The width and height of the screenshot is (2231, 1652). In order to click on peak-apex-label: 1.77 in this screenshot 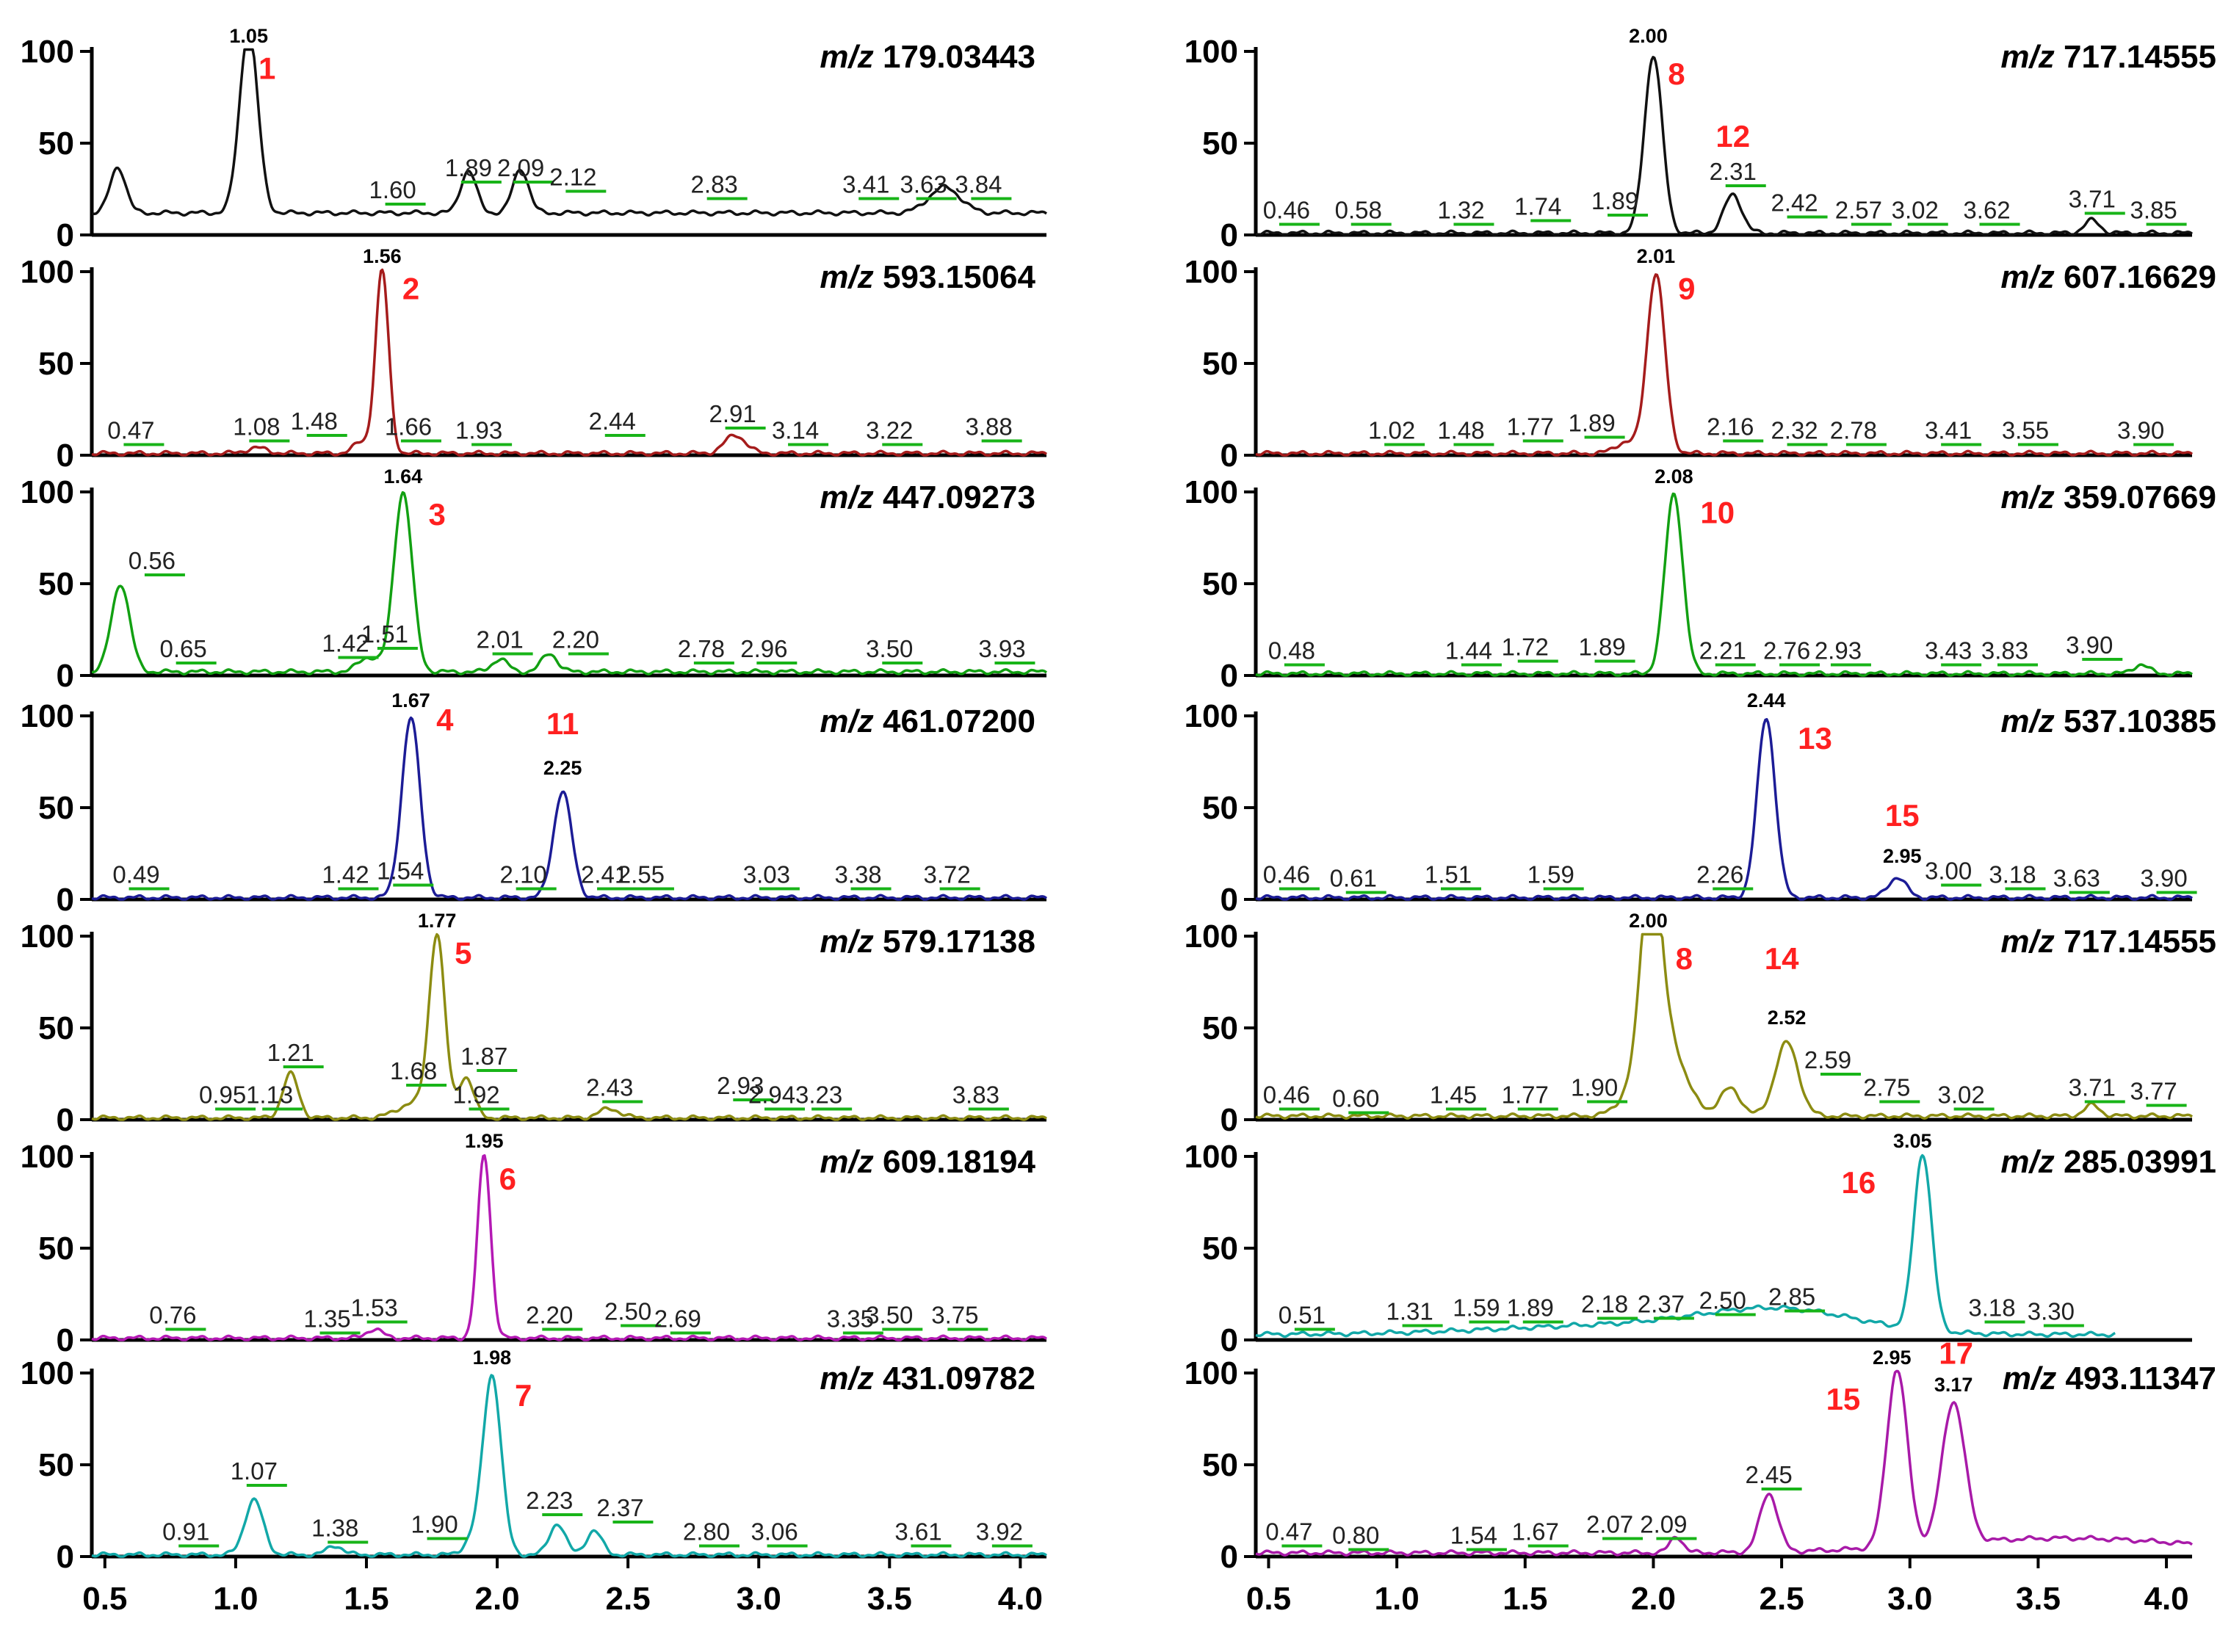, I will do `click(437, 921)`.